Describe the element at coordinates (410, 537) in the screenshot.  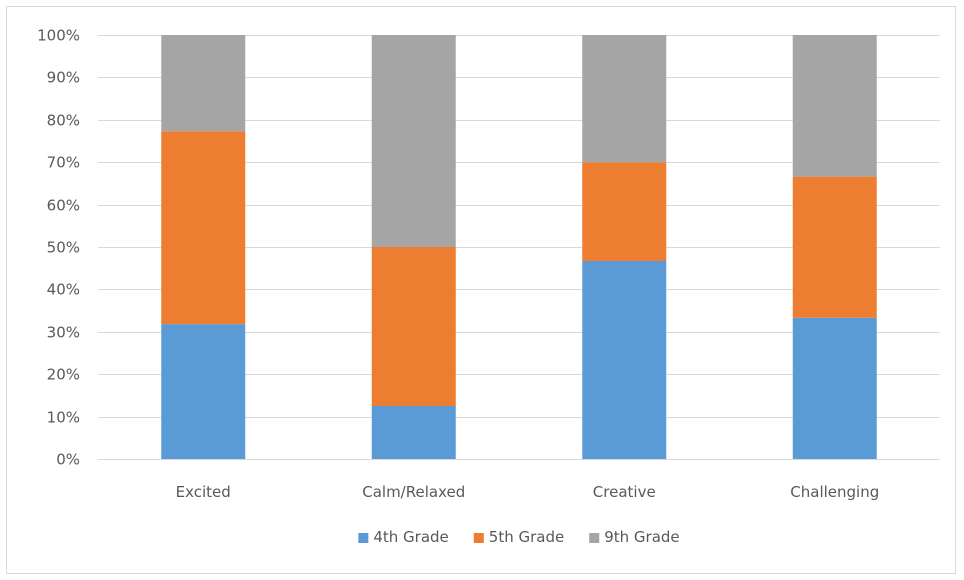
I see `legend-label: 4th Grade` at that location.